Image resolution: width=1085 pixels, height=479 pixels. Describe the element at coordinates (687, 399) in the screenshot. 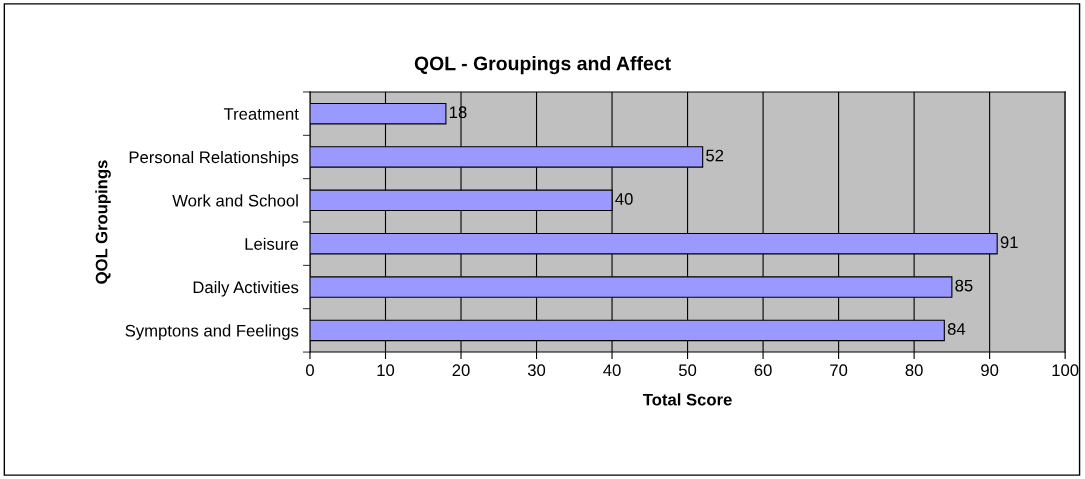

I see `x-axis-title: Total Score` at that location.